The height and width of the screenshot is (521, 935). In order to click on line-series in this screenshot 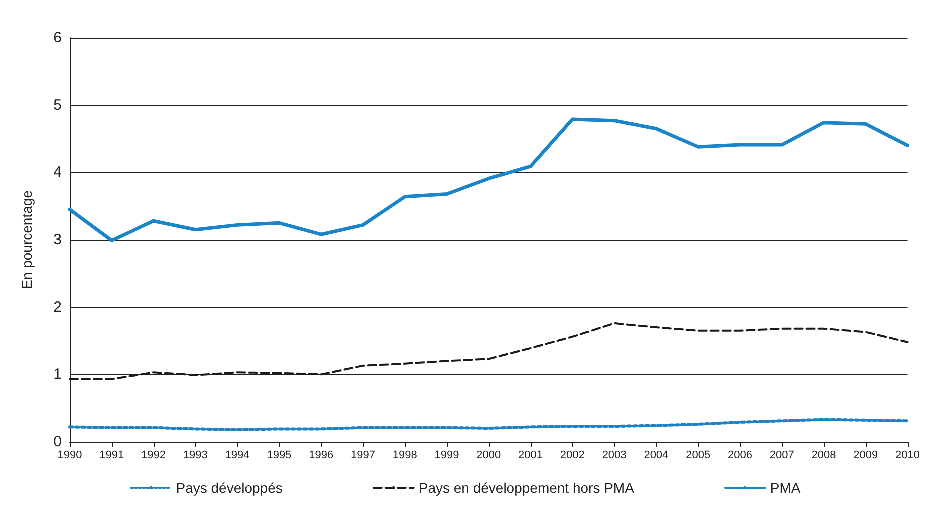, I will do `click(489, 425)`.